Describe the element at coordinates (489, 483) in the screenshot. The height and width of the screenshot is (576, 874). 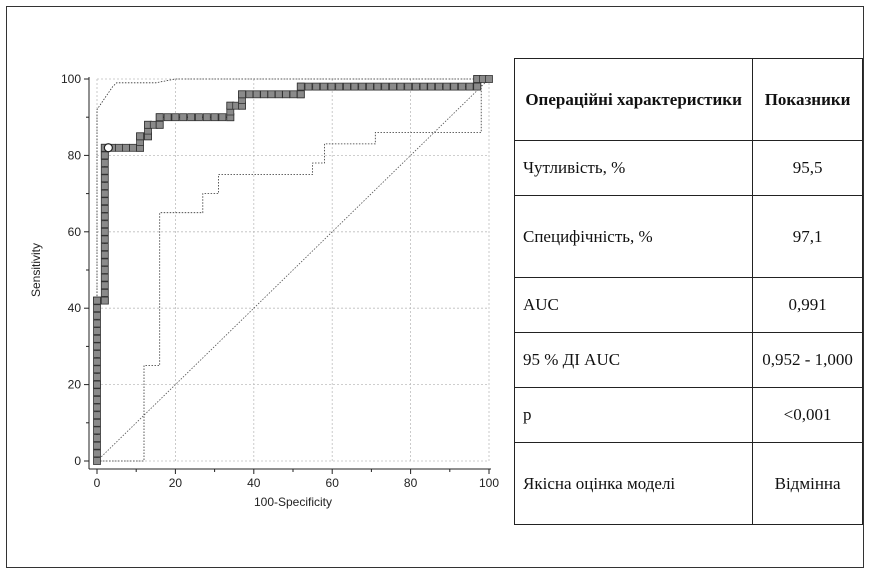
I see `x-tick-label: 100` at that location.